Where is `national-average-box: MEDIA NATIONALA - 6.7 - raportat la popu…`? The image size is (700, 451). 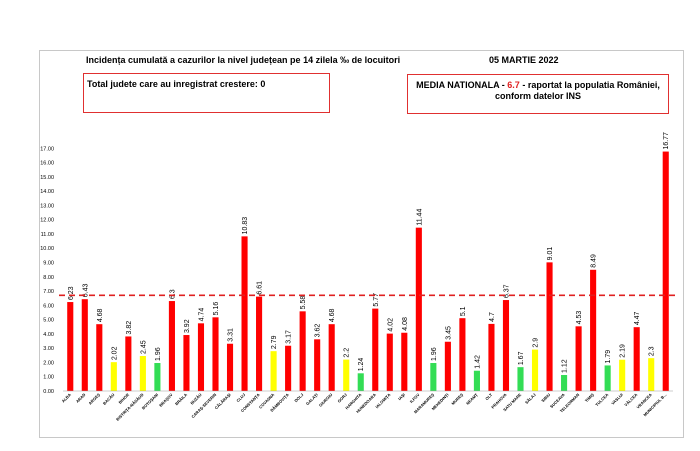 national-average-box: MEDIA NATIONALA - 6.7 - raportat la popu… is located at coordinates (538, 94).